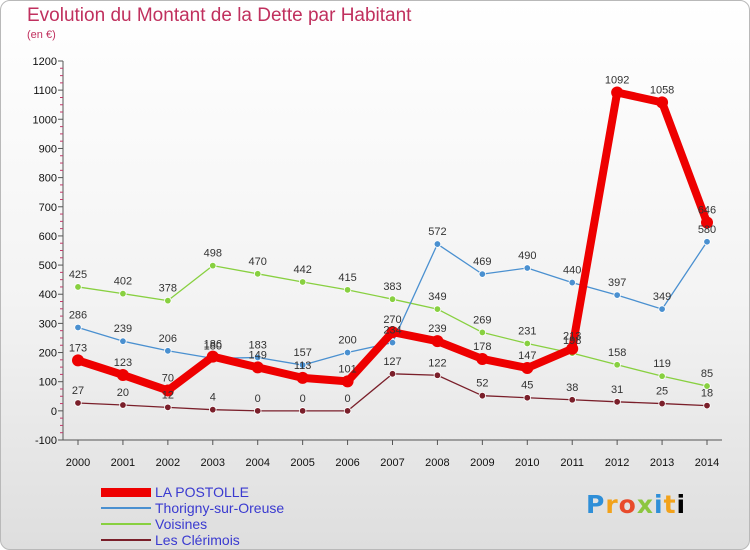 The image size is (750, 550). Describe the element at coordinates (662, 364) in the screenshot. I see `data-label-voisines: 119` at that location.